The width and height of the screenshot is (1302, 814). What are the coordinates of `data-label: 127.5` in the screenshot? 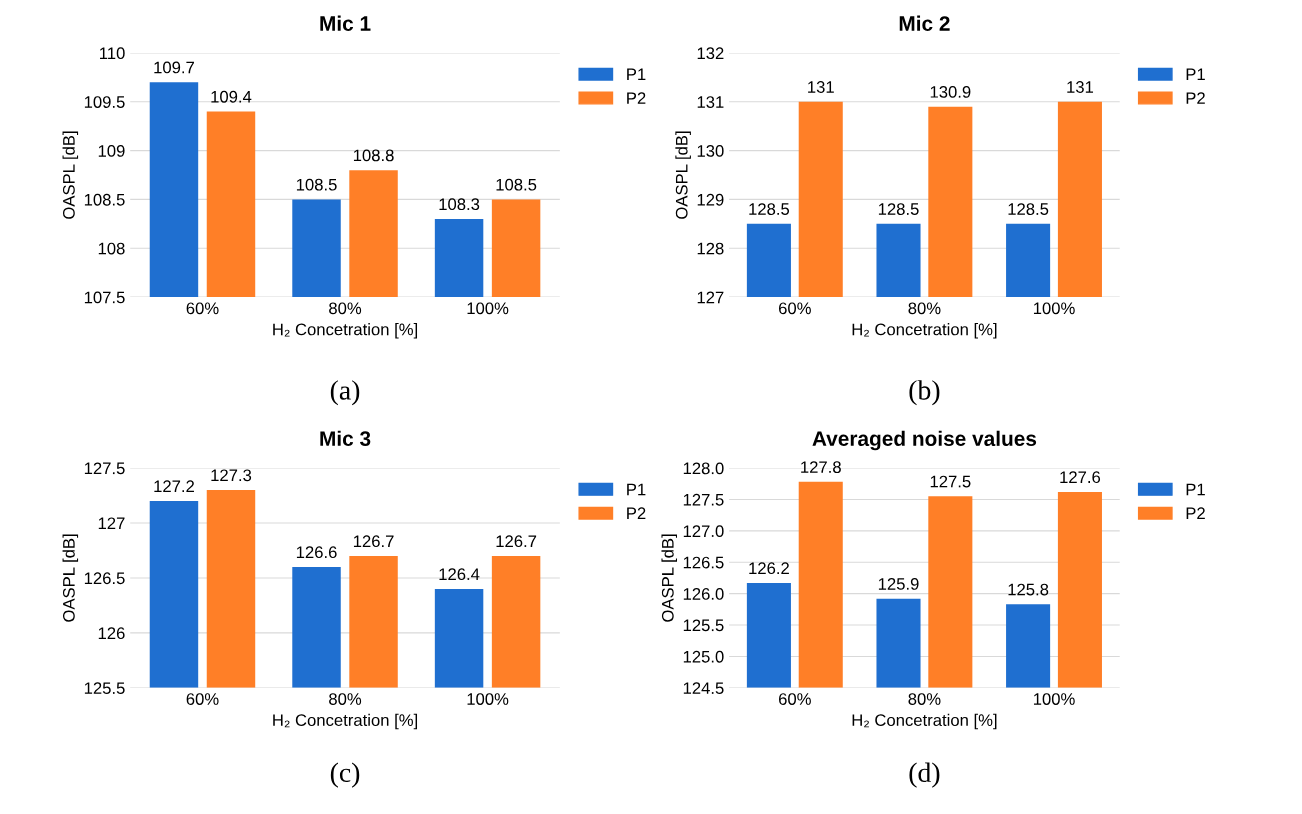 It's located at (950, 481).